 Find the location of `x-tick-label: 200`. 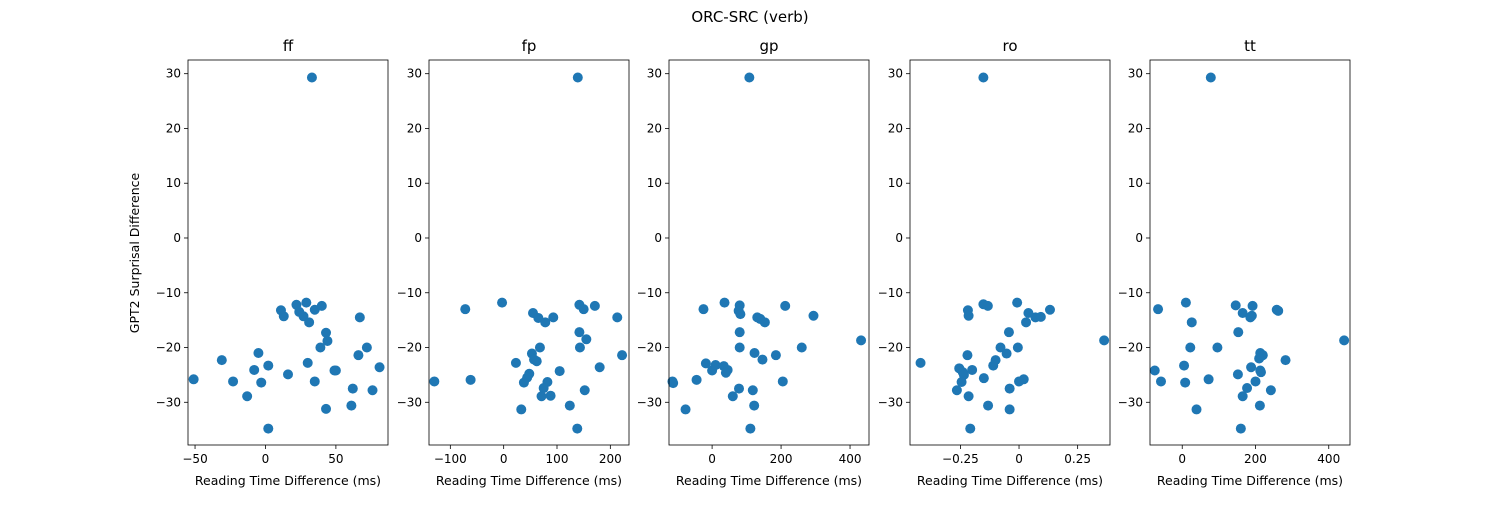

x-tick-label: 200 is located at coordinates (1255, 459).